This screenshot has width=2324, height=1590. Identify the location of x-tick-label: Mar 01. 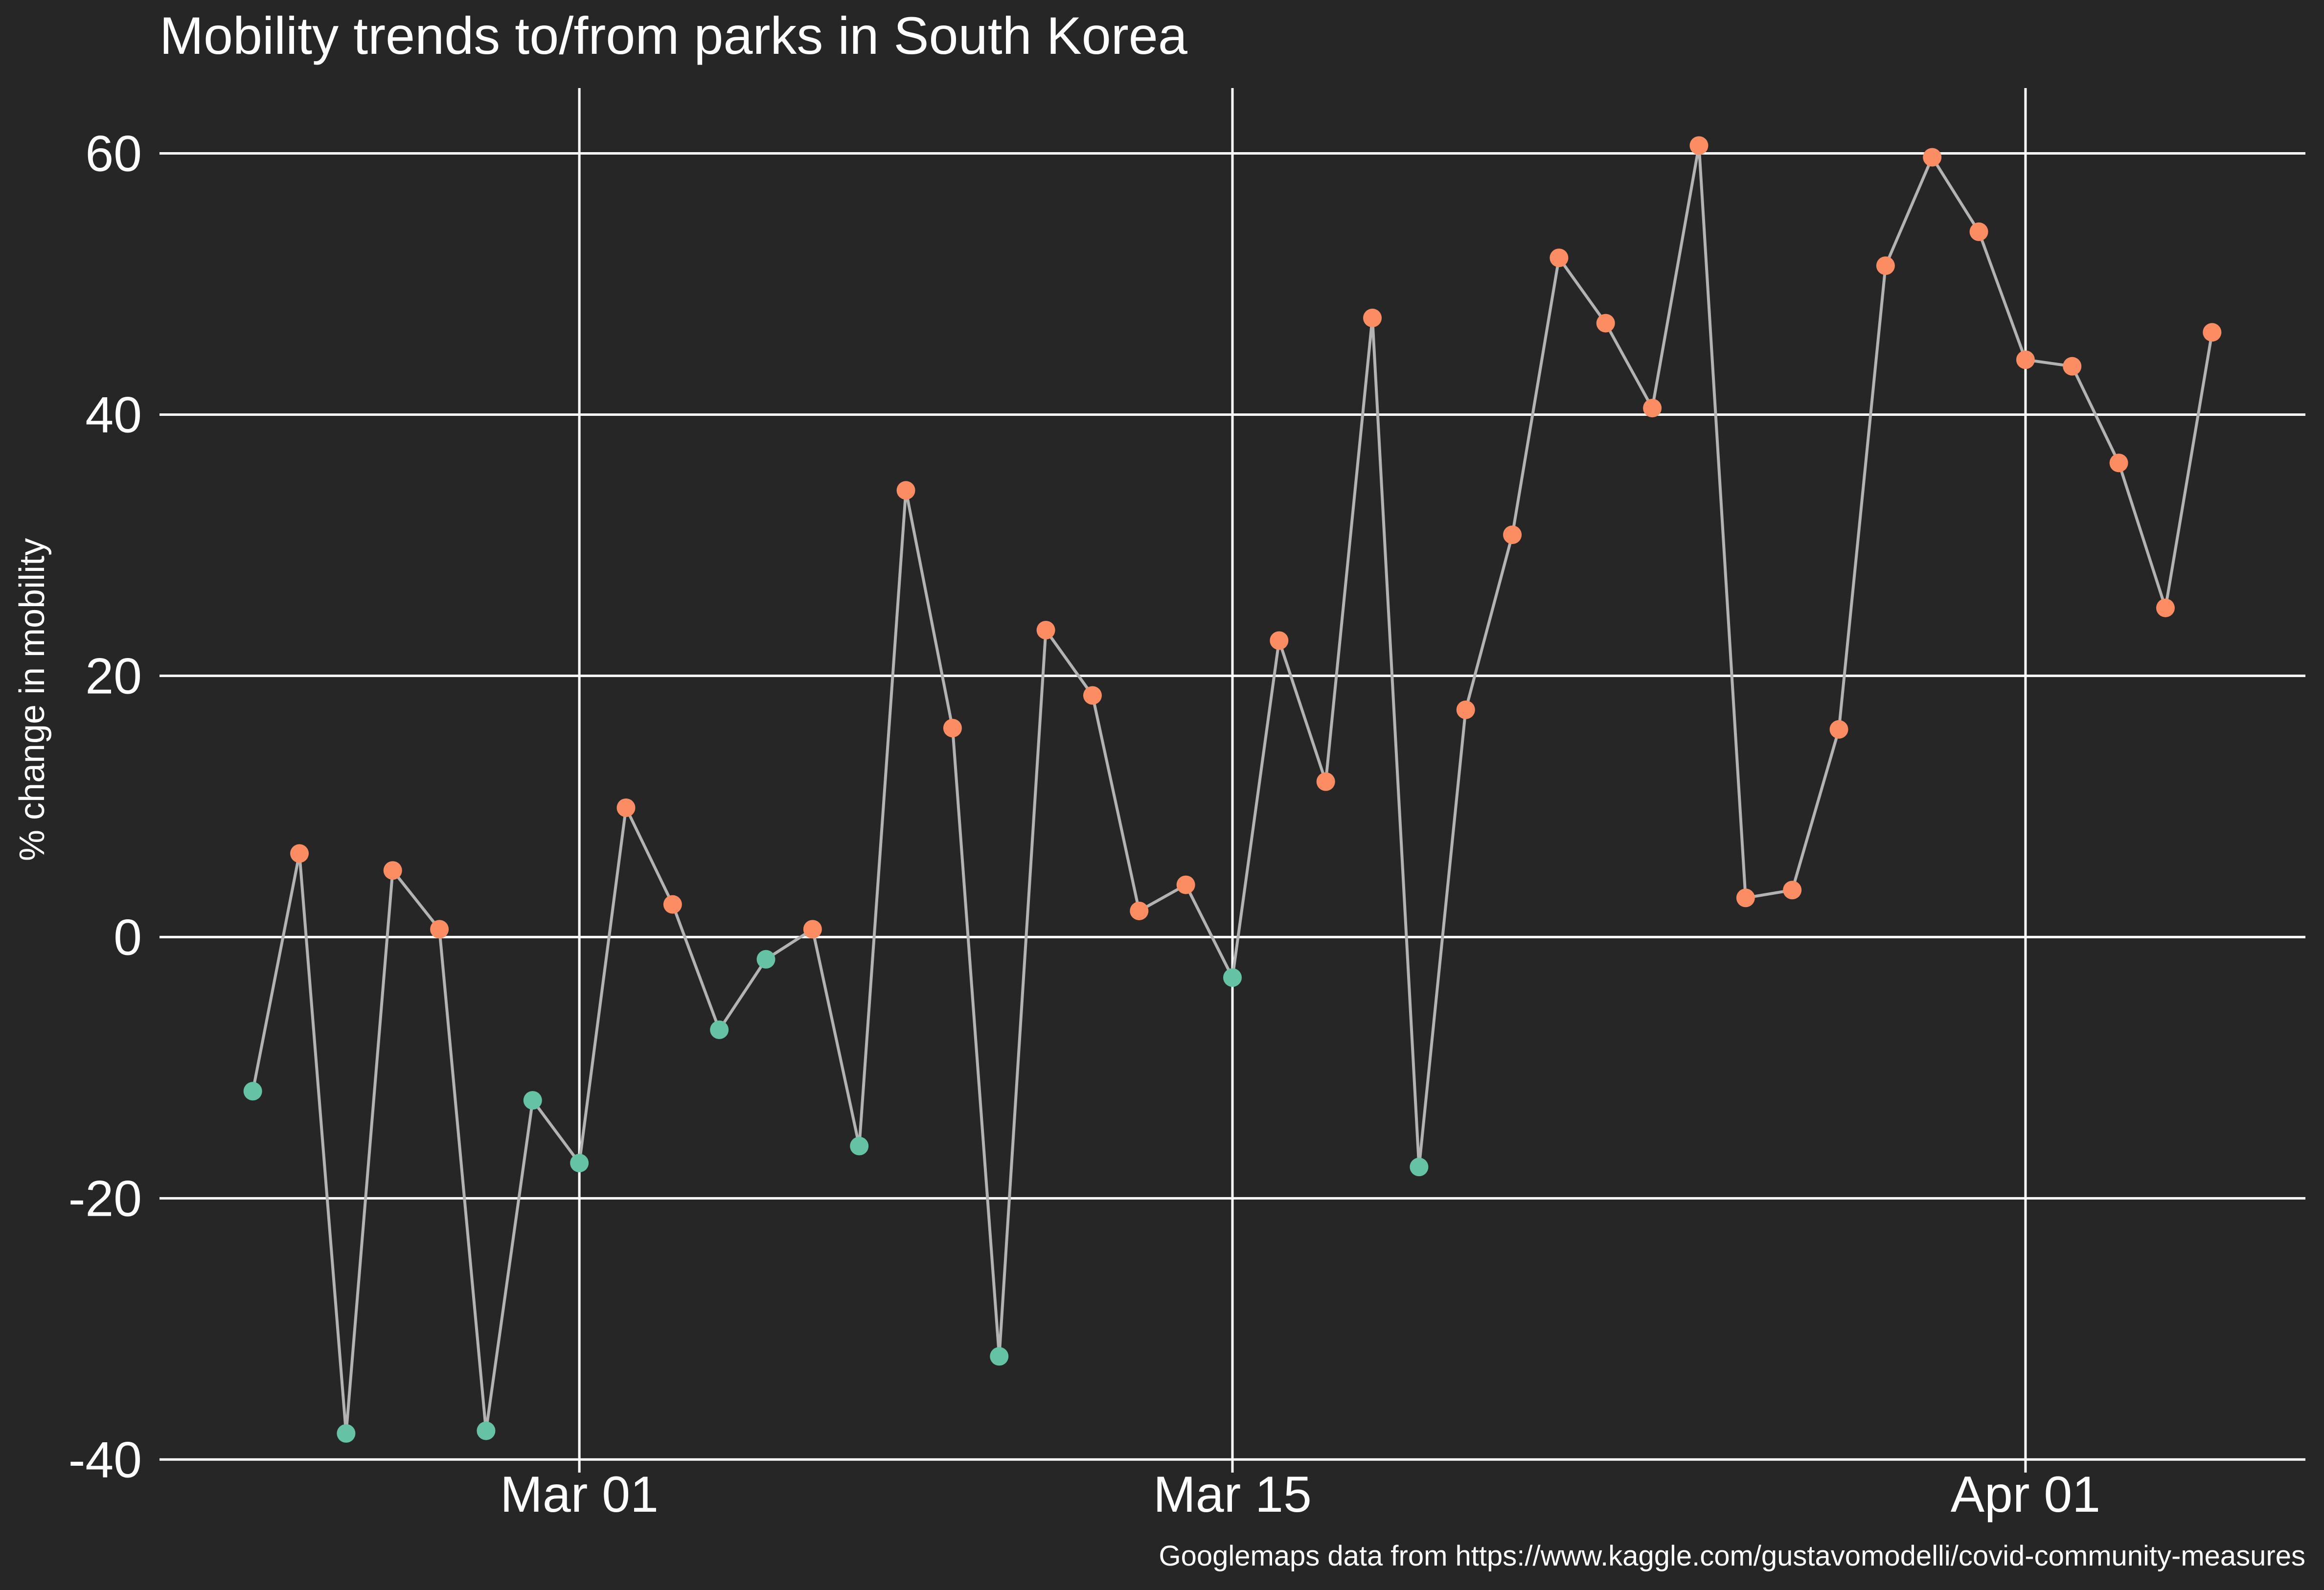
(579, 1495).